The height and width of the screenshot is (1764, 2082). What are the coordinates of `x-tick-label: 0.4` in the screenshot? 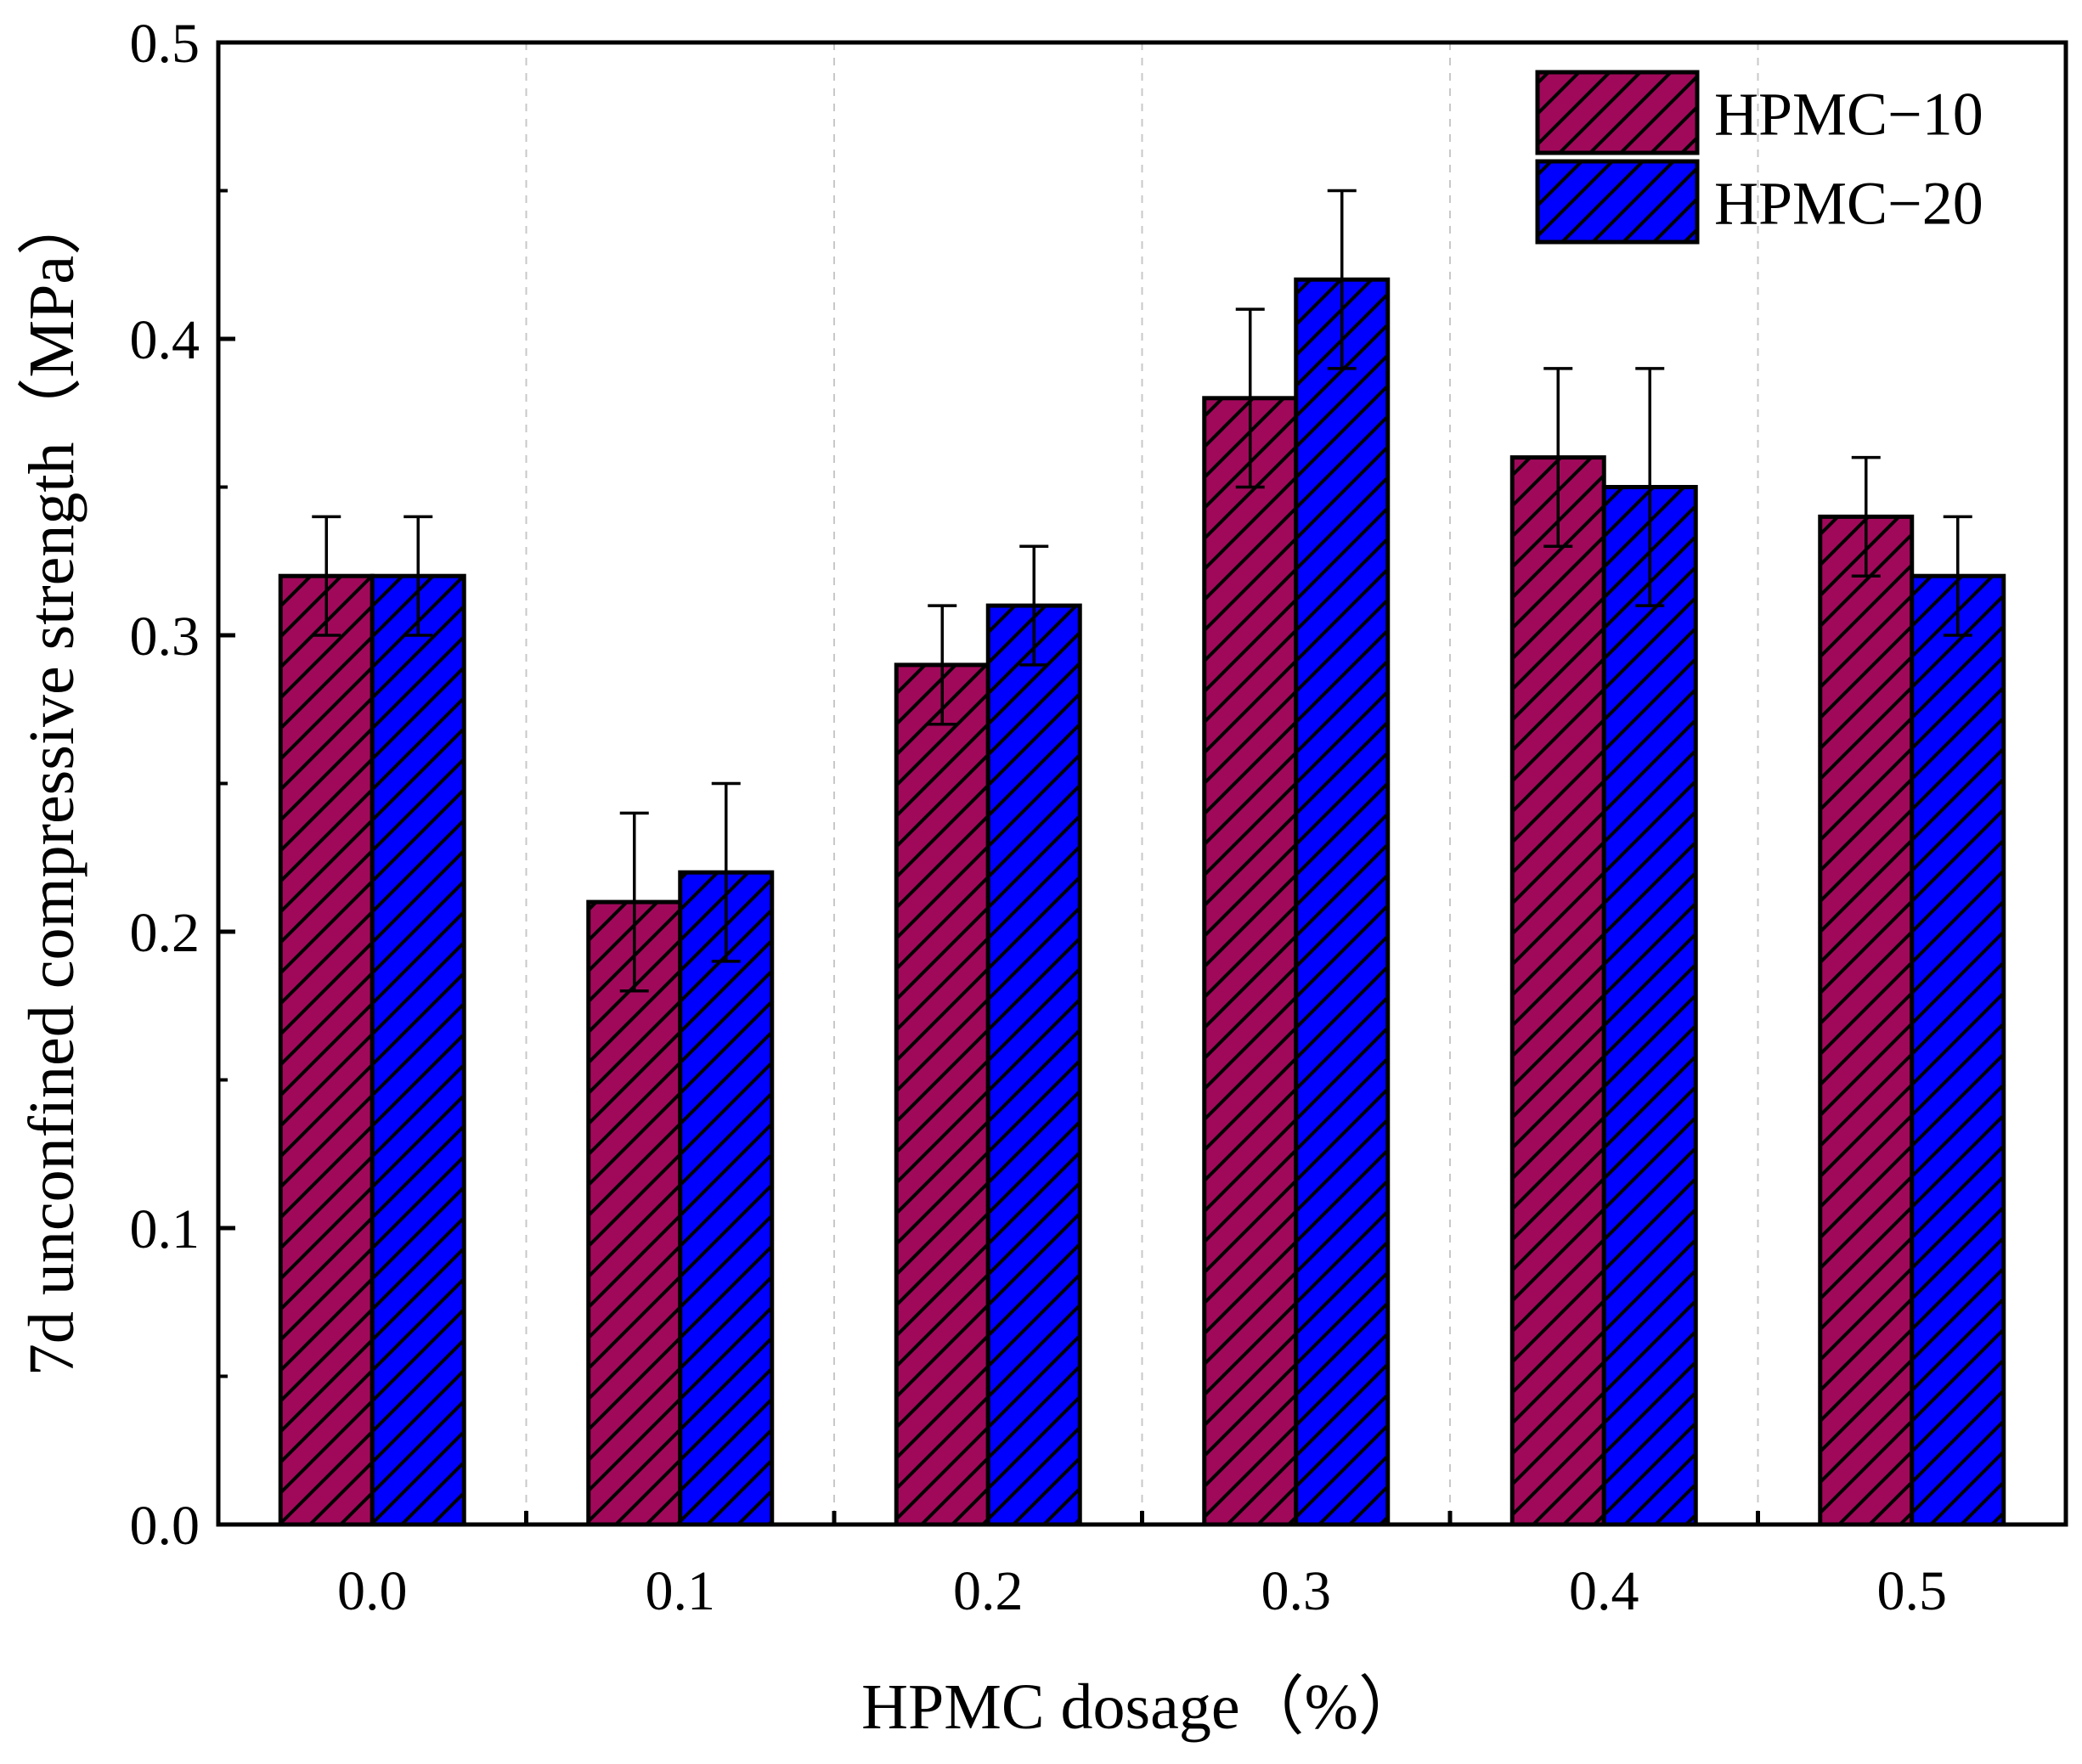 It's located at (1604, 1591).